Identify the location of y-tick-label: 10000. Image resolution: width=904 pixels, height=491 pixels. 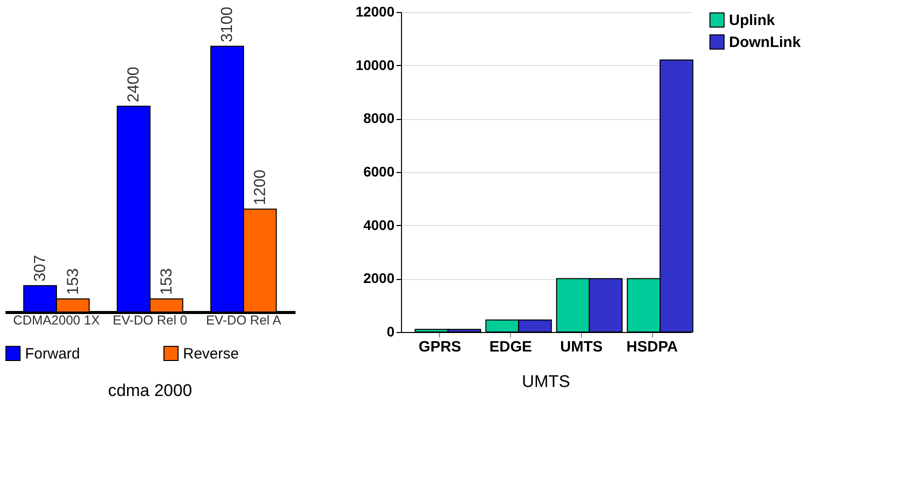
(375, 64).